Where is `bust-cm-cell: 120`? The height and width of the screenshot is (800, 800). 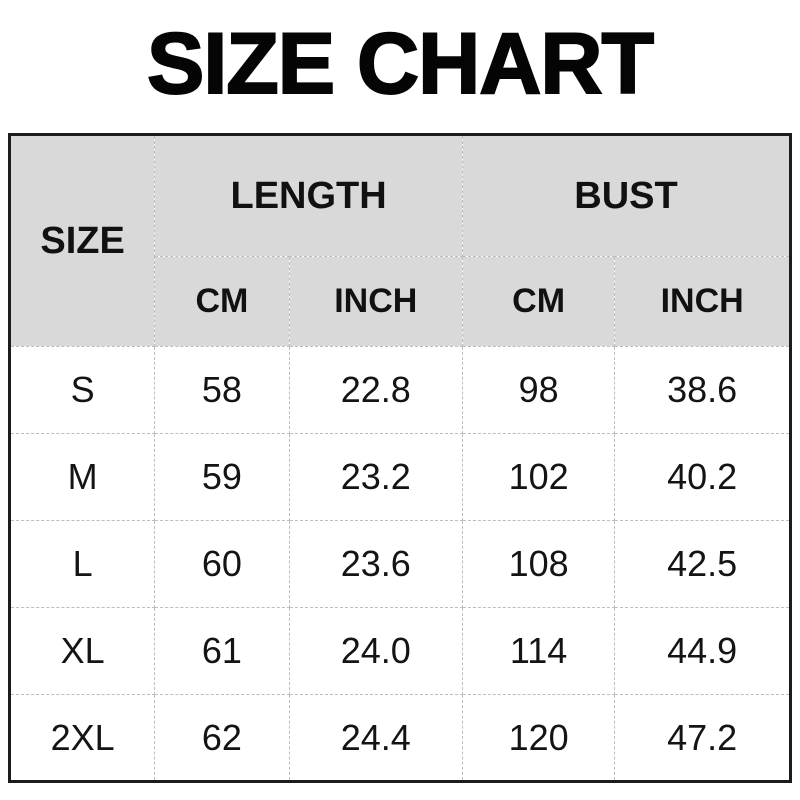
bust-cm-cell: 120 is located at coordinates (538, 738).